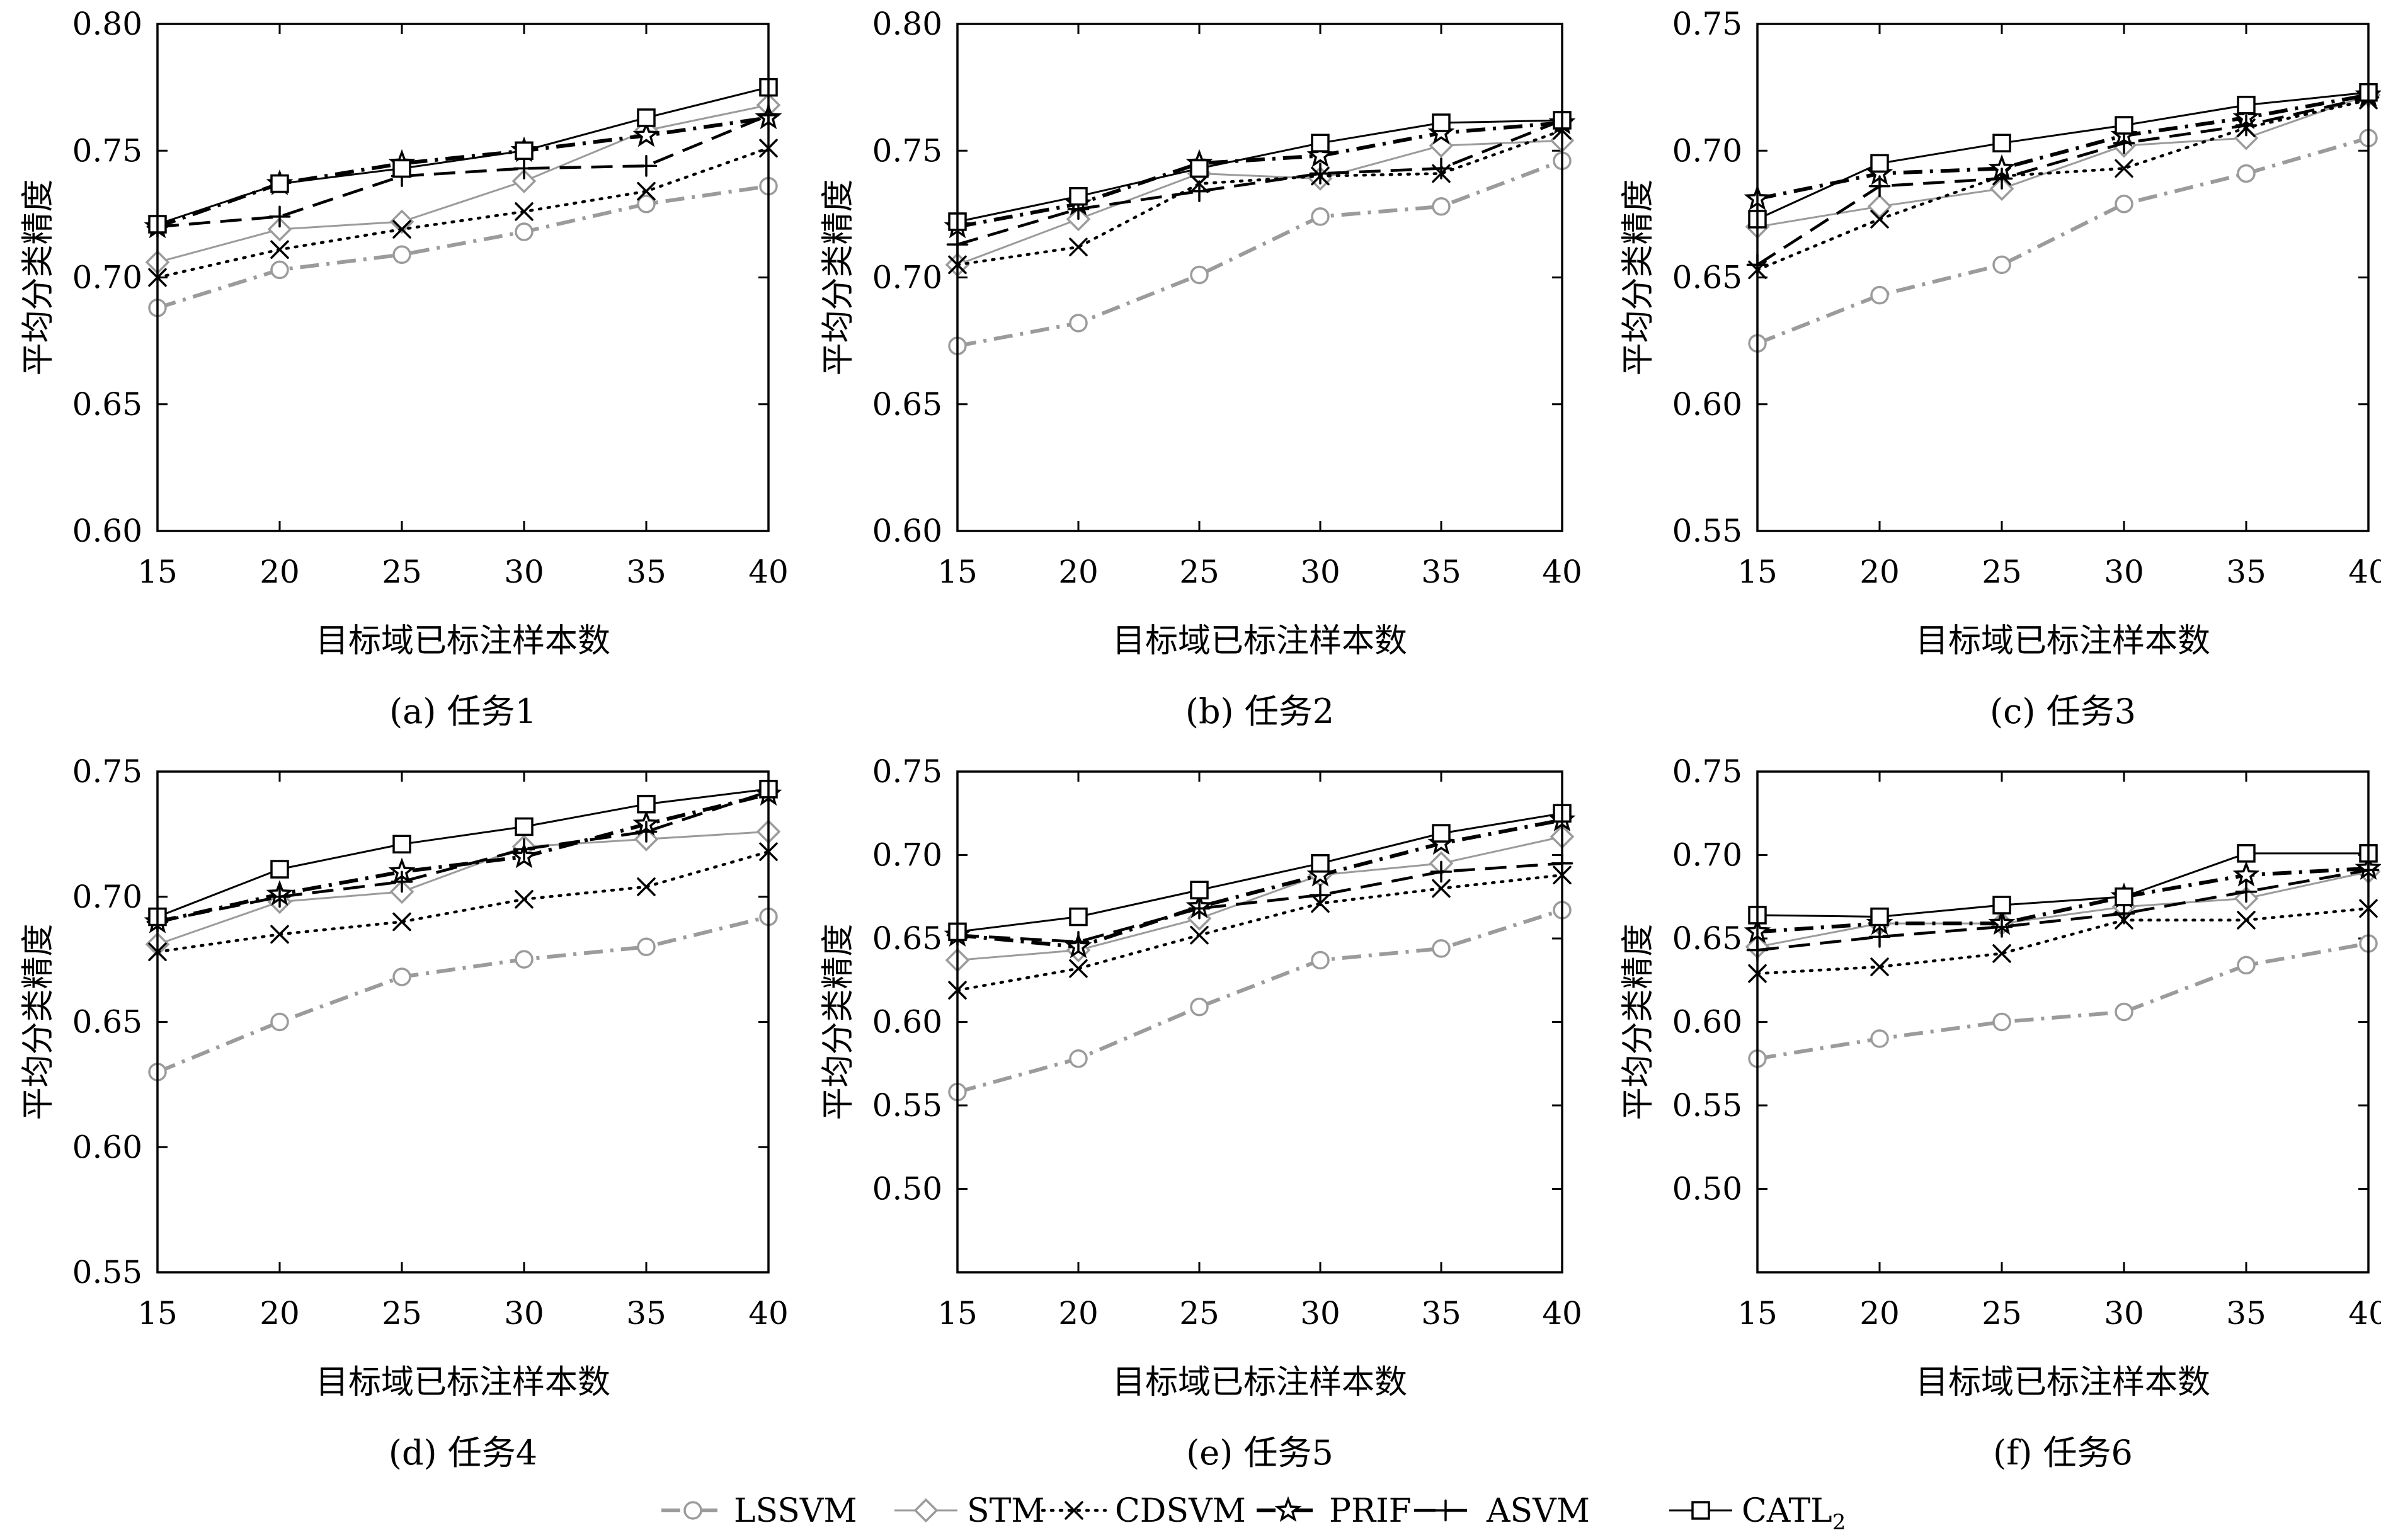 The image size is (2381, 1540). Describe the element at coordinates (1757, 1313) in the screenshot. I see `x-tick-label: 15` at that location.